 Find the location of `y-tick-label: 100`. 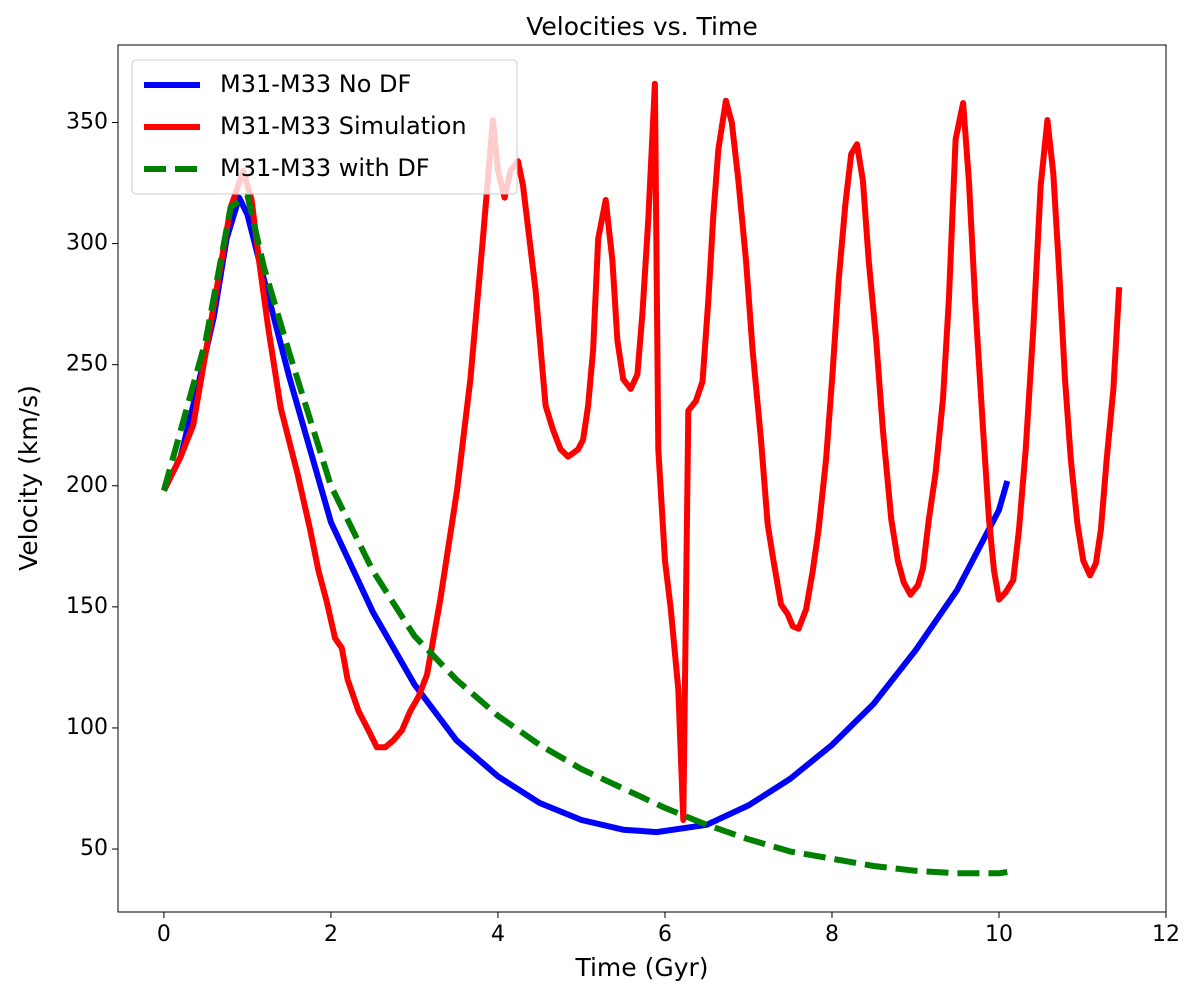

y-tick-label: 100 is located at coordinates (87, 727).